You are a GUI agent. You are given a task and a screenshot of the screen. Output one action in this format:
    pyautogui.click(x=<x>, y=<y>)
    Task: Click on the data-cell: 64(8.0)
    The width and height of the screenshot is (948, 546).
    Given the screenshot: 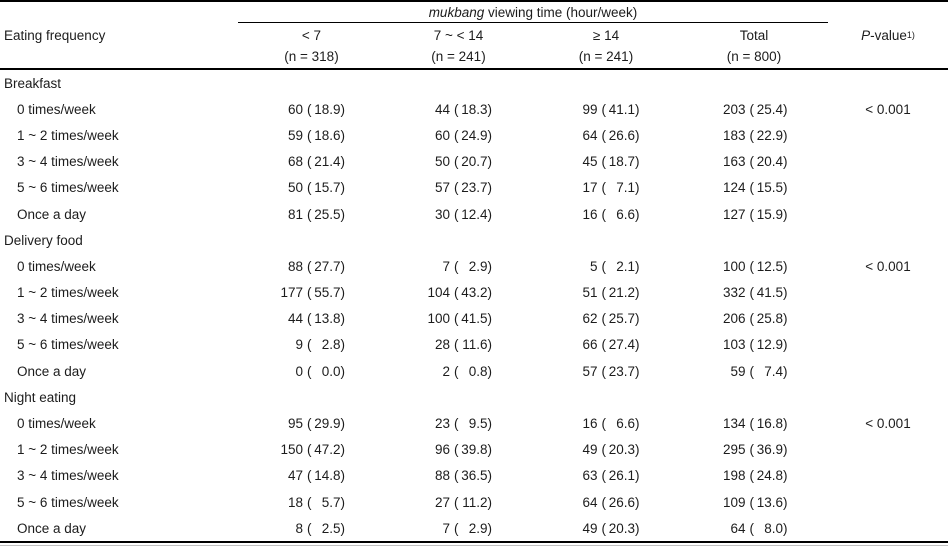 What is the action you would take?
    pyautogui.click(x=754, y=528)
    